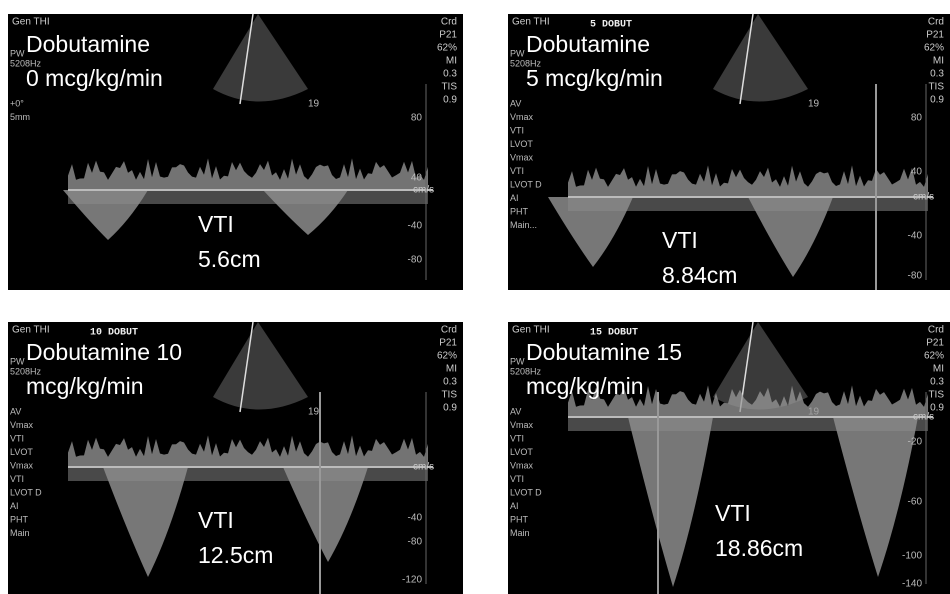  What do you see at coordinates (759, 548) in the screenshot?
I see `vti-value: 18.86cm` at bounding box center [759, 548].